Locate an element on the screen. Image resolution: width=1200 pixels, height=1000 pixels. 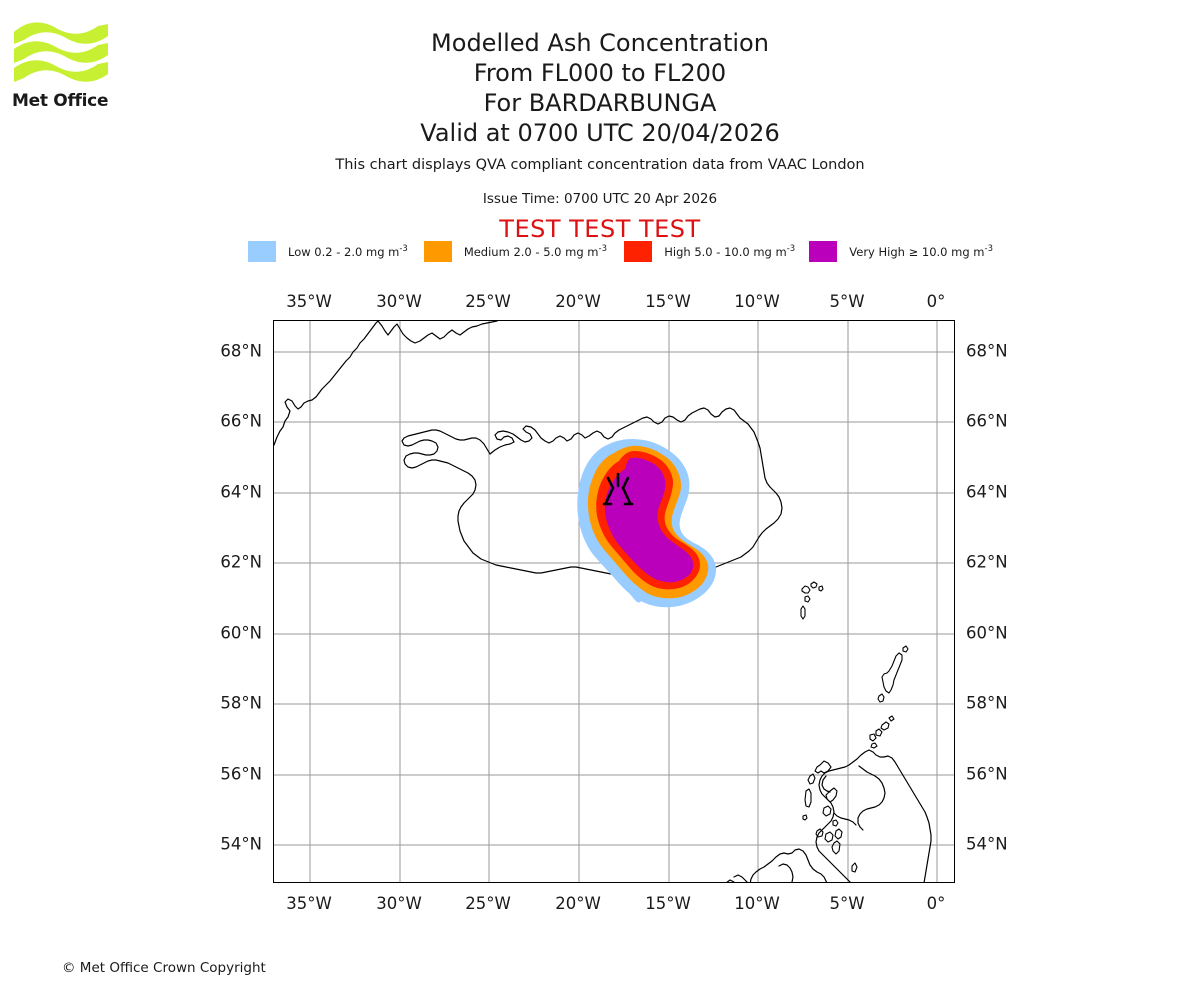
lon-label-top-25w: 25°W is located at coordinates (488, 301).